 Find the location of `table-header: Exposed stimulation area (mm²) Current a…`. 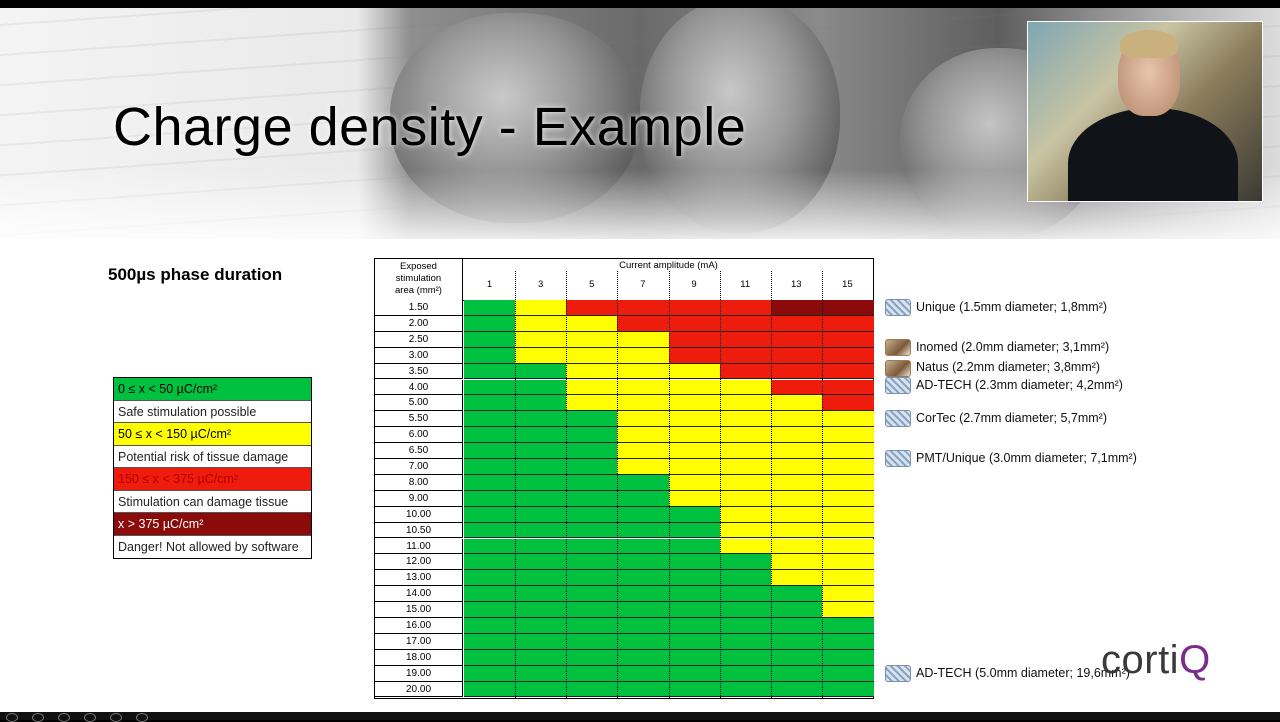

table-header: Exposed stimulation area (mm²) Current a… is located at coordinates (624, 280).